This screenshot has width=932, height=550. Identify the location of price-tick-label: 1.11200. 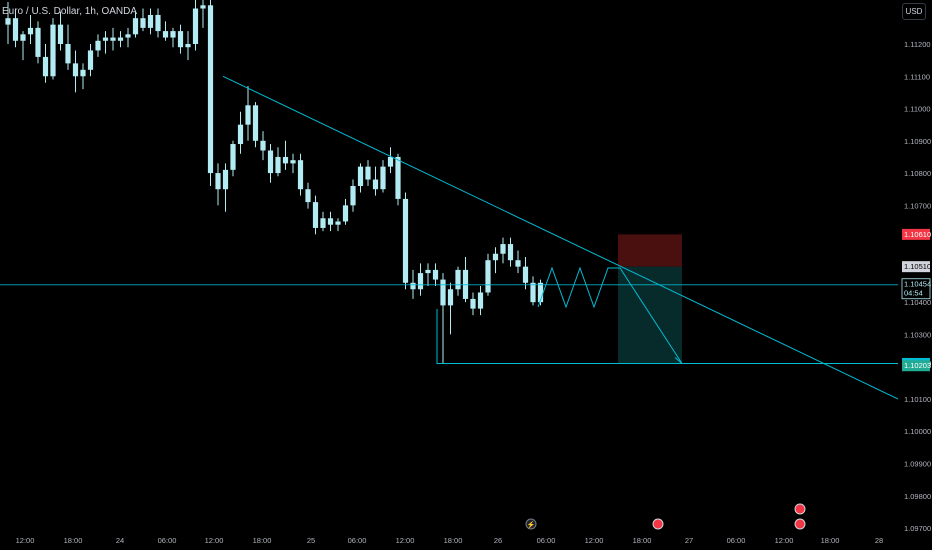
(917, 44).